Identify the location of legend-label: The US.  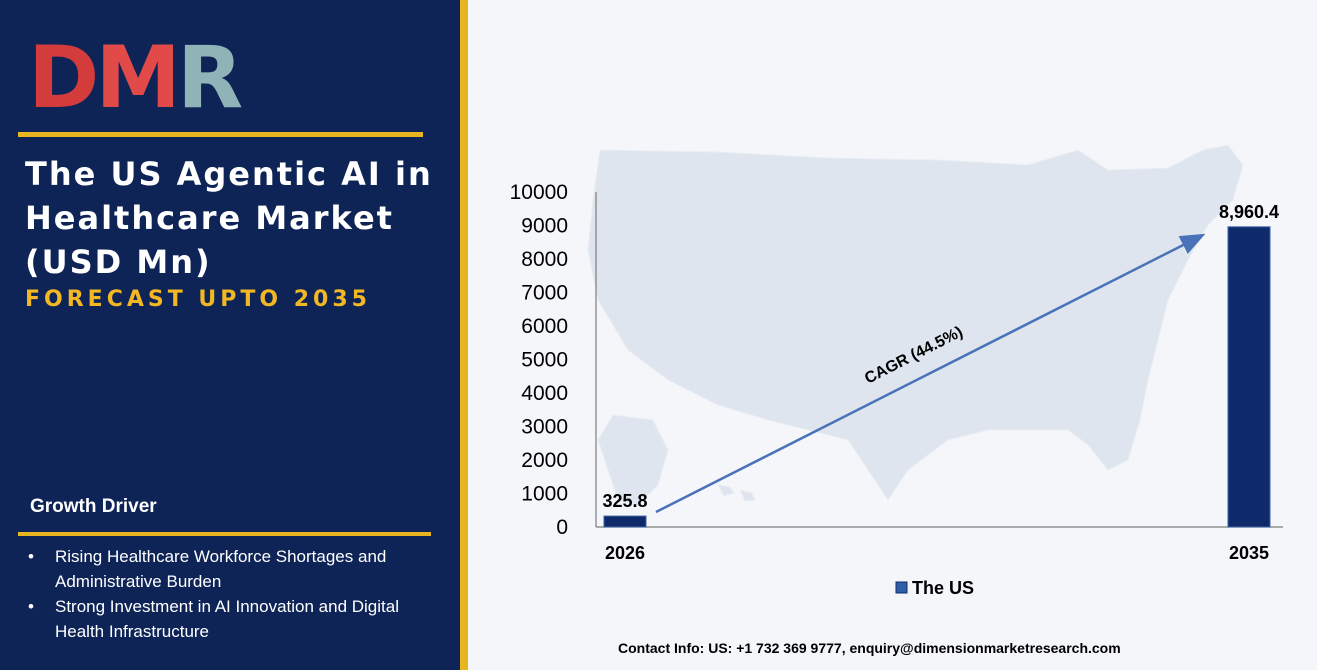
(943, 588).